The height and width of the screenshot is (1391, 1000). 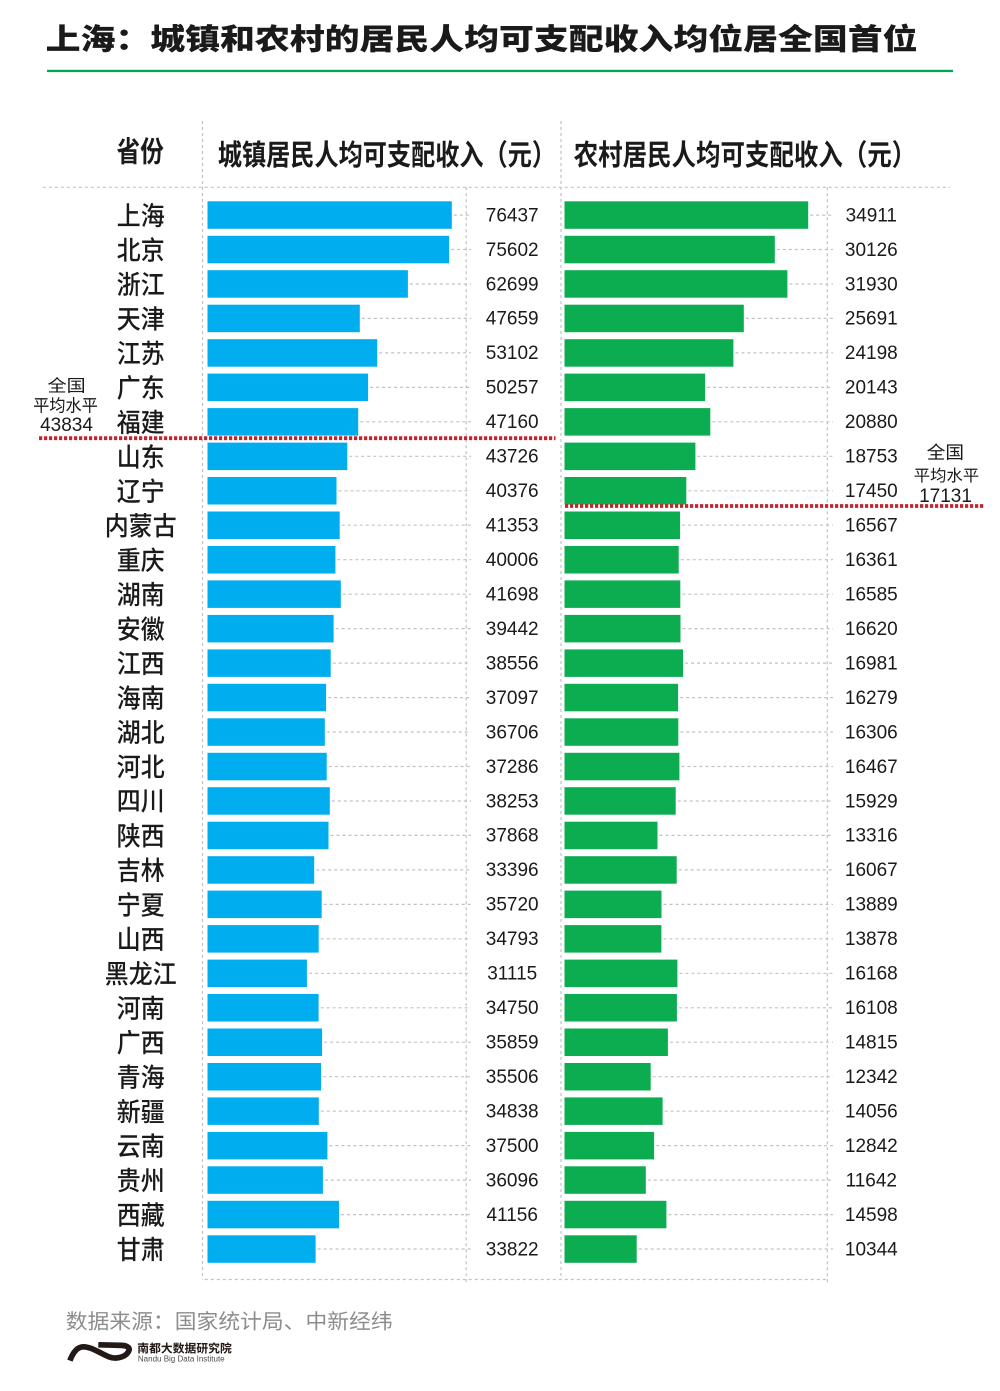 I want to click on svg-text: 12842, so click(x=871, y=1146).